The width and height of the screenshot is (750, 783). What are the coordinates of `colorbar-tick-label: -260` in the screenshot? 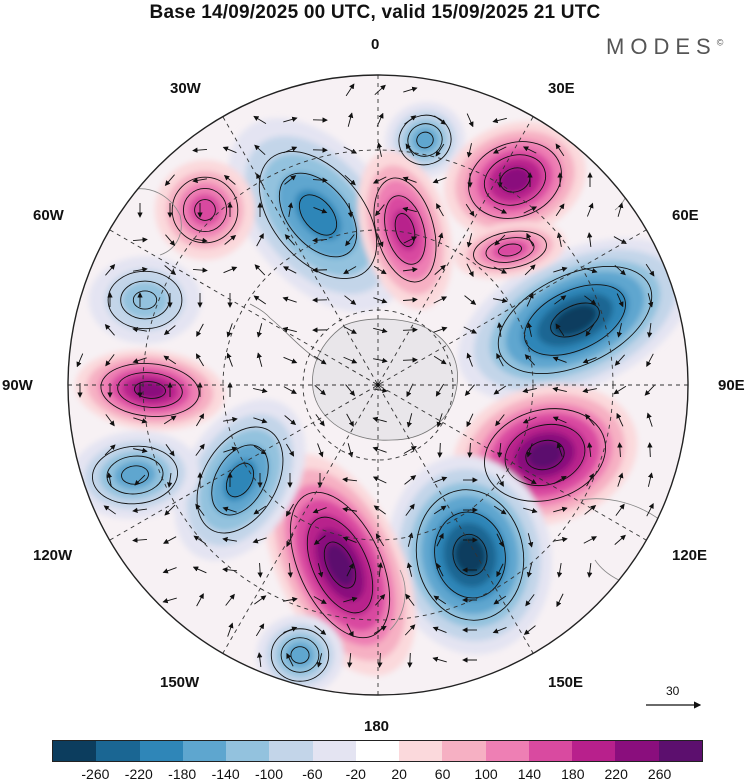 It's located at (95, 774).